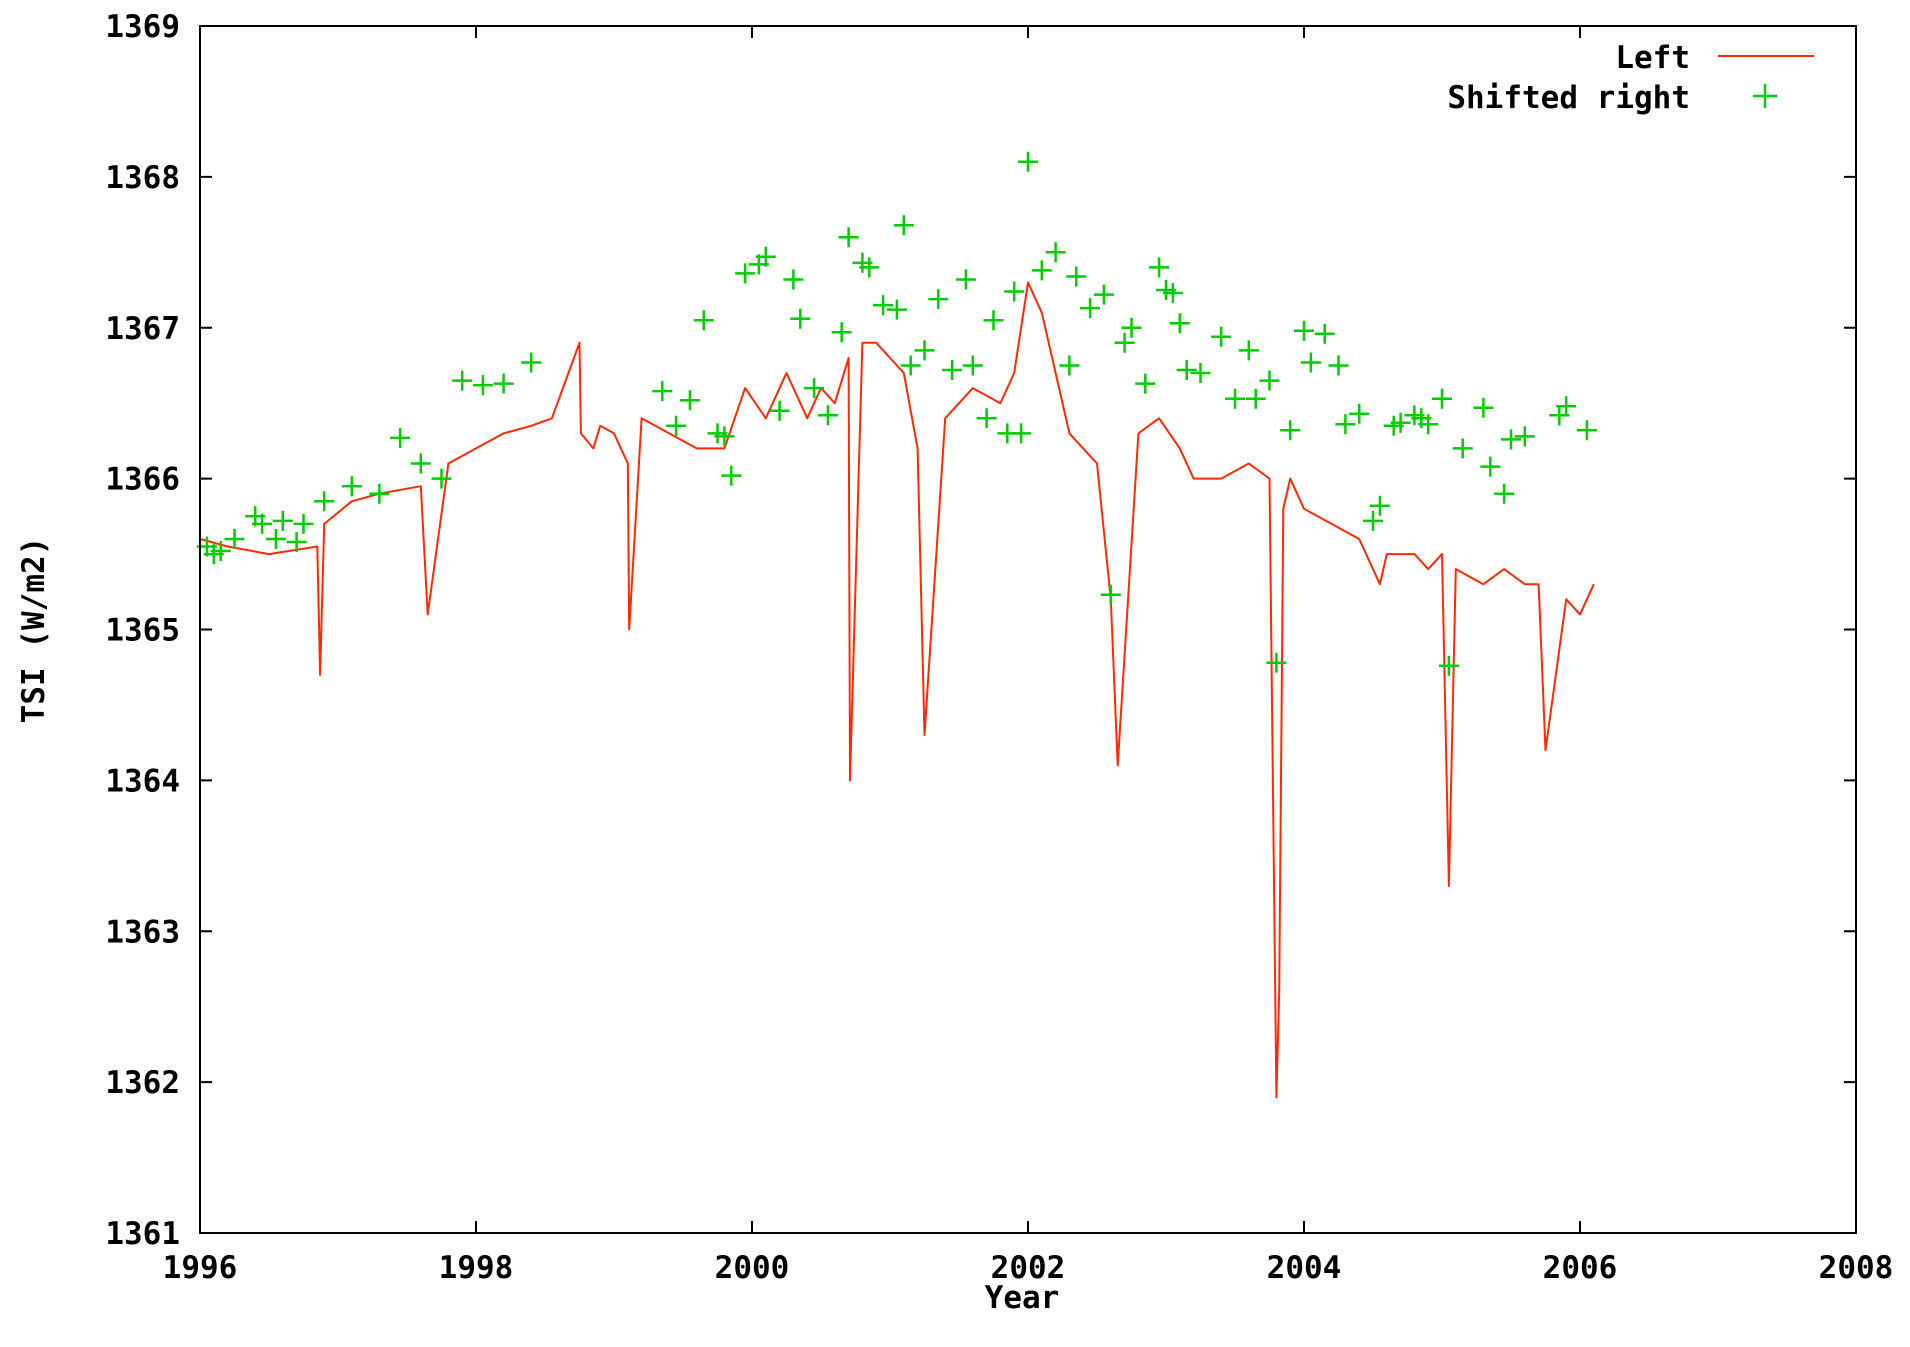 The image size is (1910, 1347). I want to click on x-tick-label-1996: 1996, so click(200, 1268).